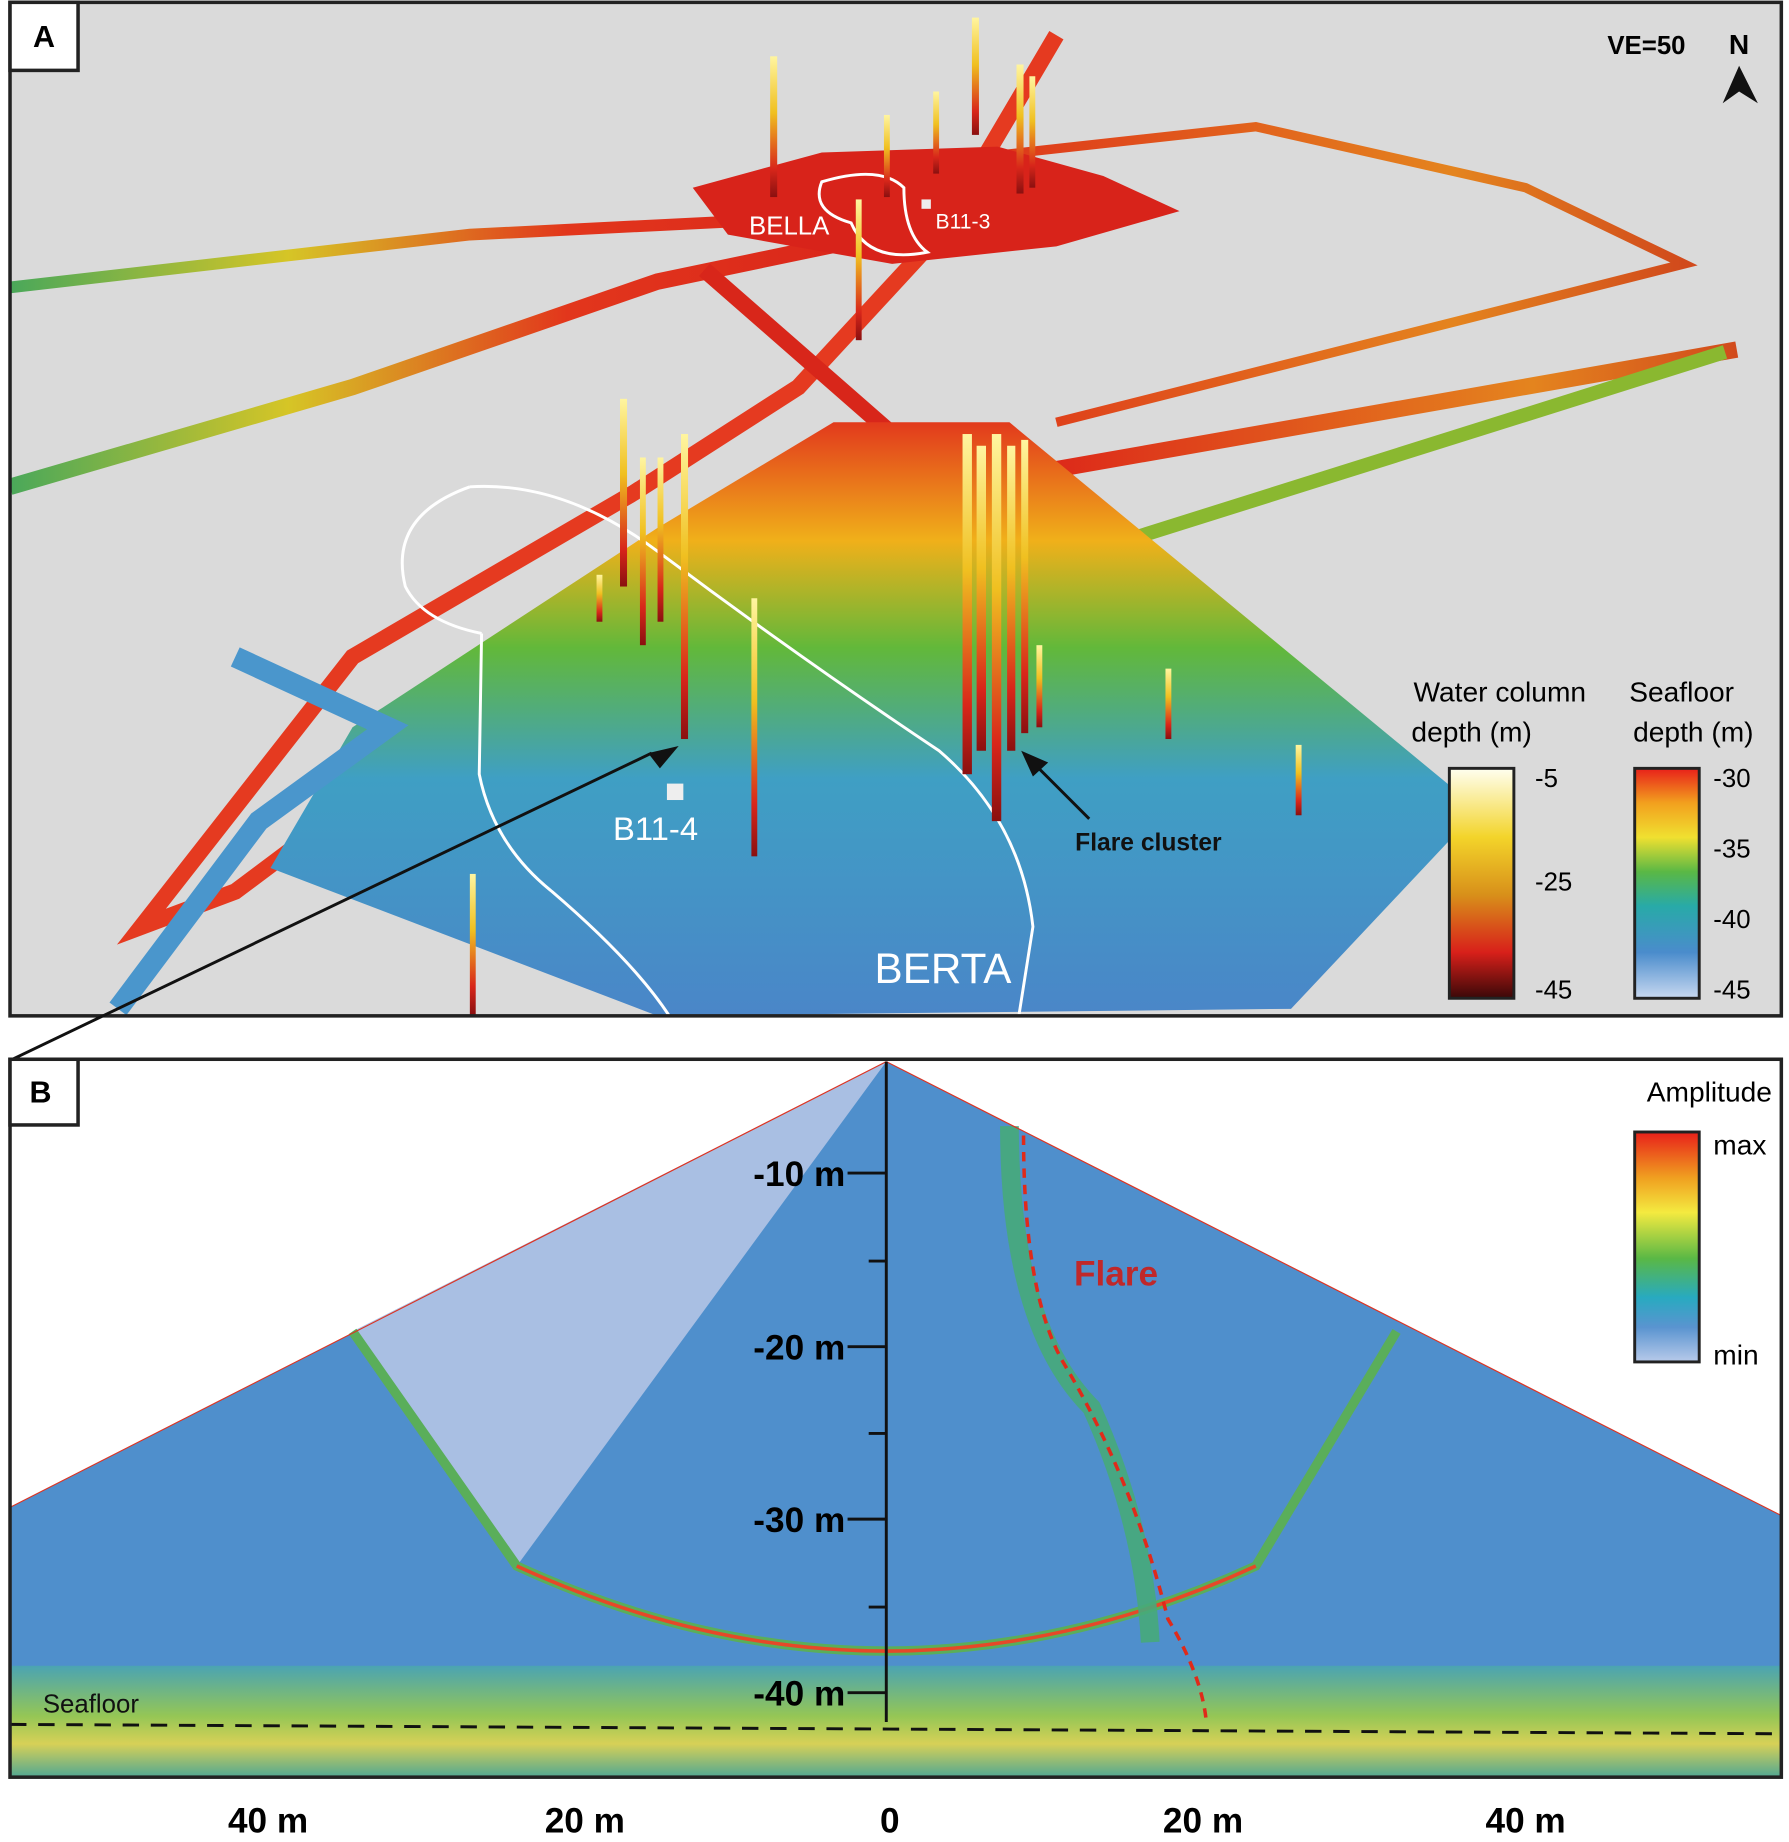 The height and width of the screenshot is (1842, 1789). I want to click on annotation: Flare cluster, so click(1148, 842).